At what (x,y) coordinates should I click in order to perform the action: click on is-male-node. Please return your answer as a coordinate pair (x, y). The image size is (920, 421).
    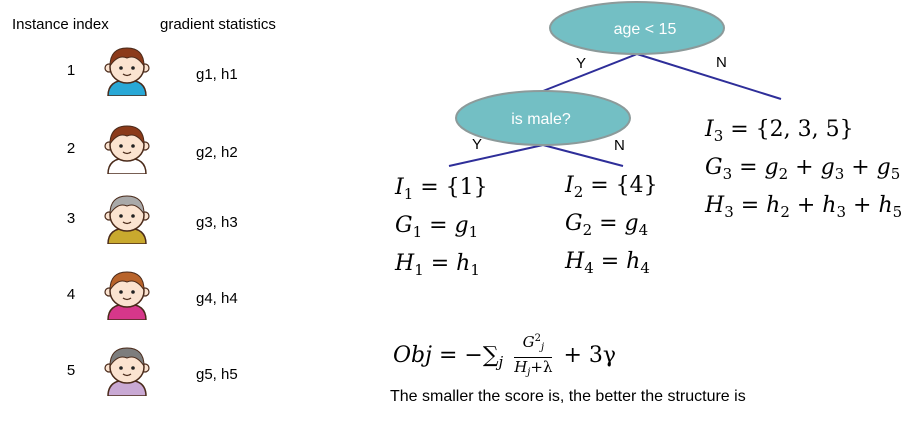
    Looking at the image, I should click on (543, 118).